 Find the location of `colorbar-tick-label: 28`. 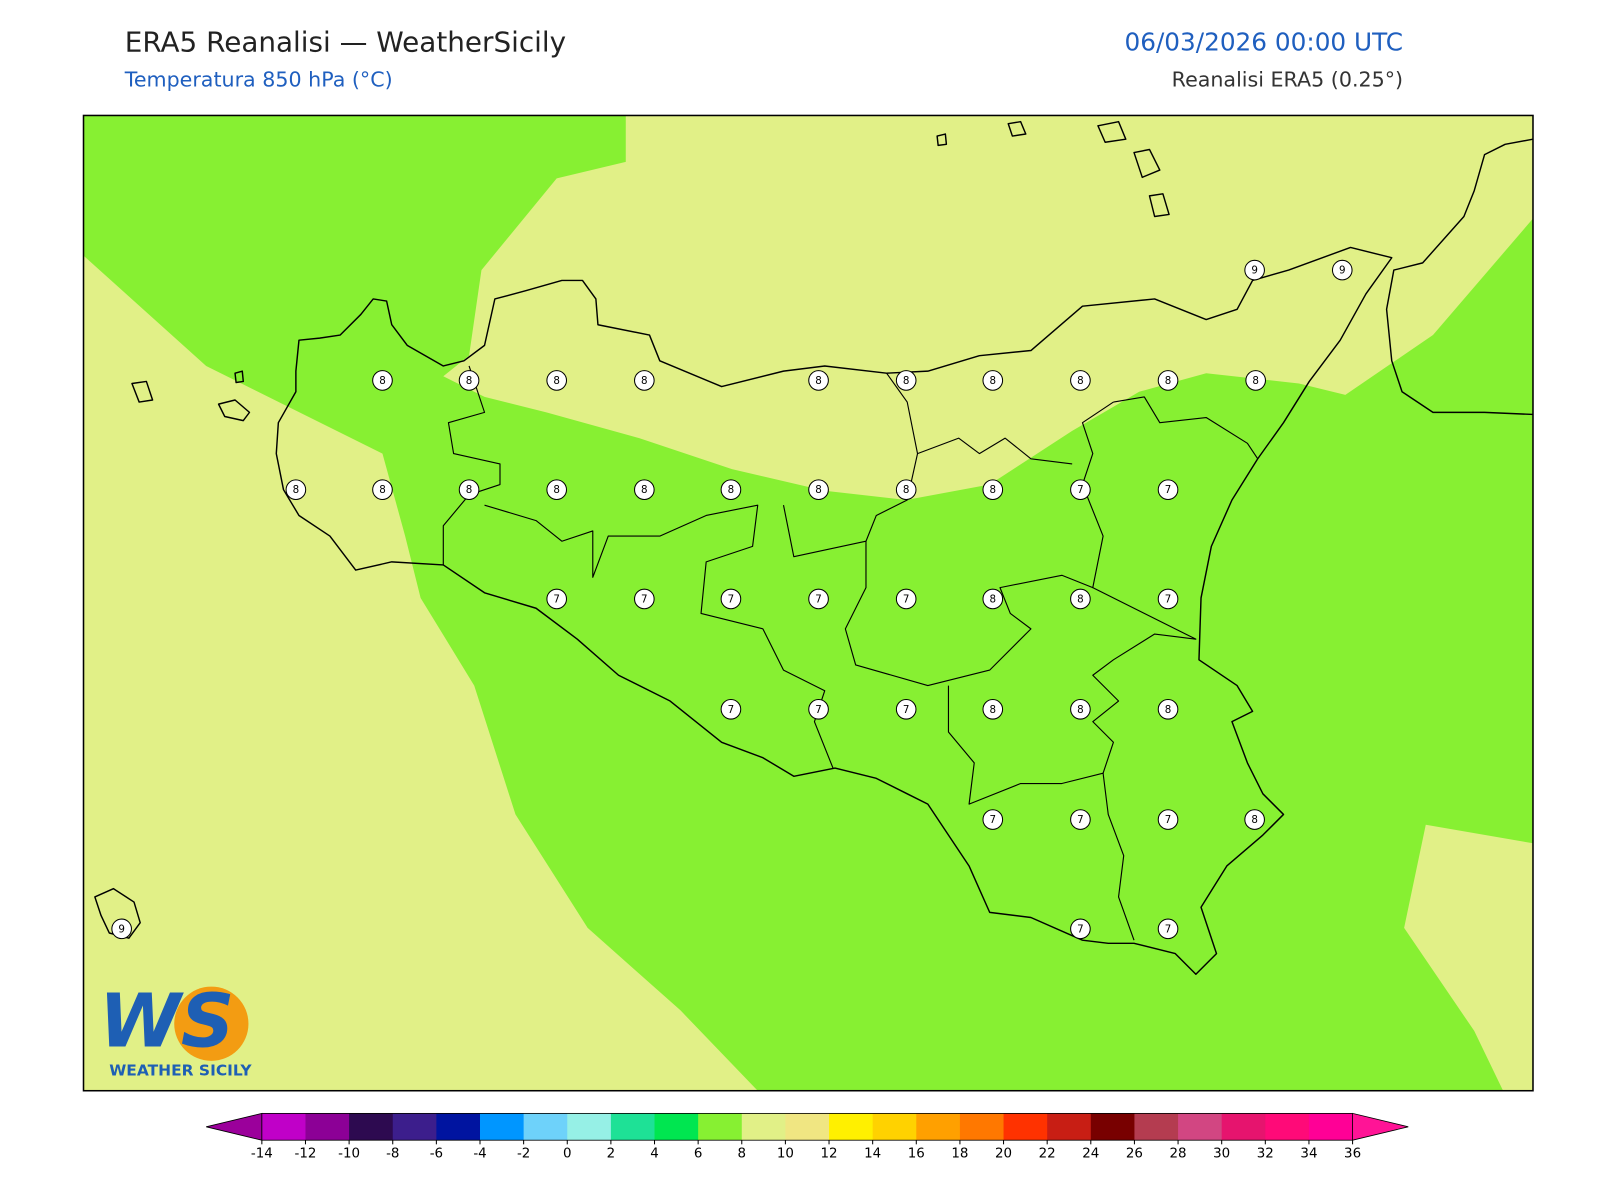

colorbar-tick-label: 28 is located at coordinates (1178, 1154).